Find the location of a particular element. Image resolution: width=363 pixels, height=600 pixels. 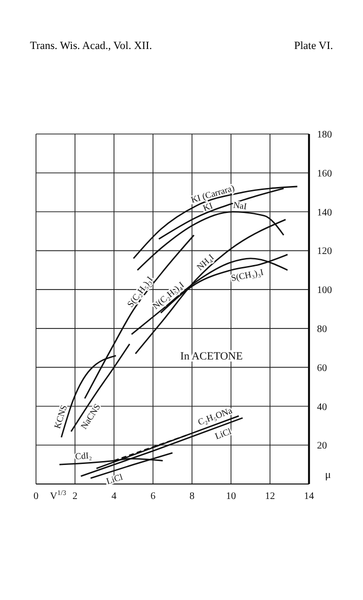

y-tick-label: 160 is located at coordinates (324, 174).